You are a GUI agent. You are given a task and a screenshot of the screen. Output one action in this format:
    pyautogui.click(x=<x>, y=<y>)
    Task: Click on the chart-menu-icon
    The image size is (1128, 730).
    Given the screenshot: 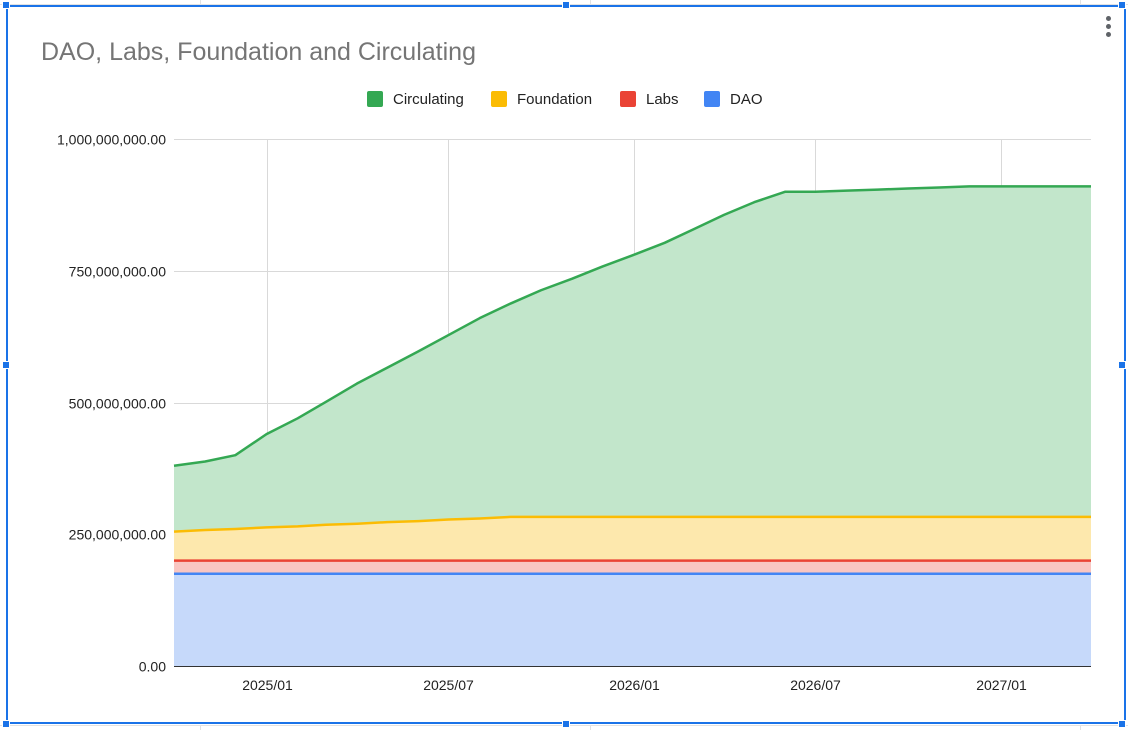 What is the action you would take?
    pyautogui.click(x=1108, y=27)
    